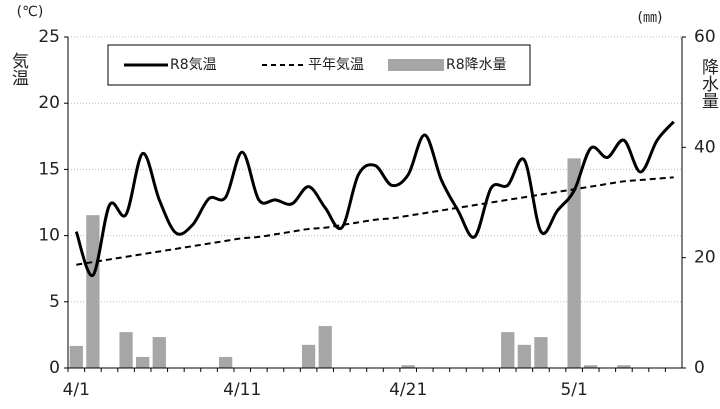 The image size is (720, 409). I want to click on y-tick-label: 0, so click(54, 368).